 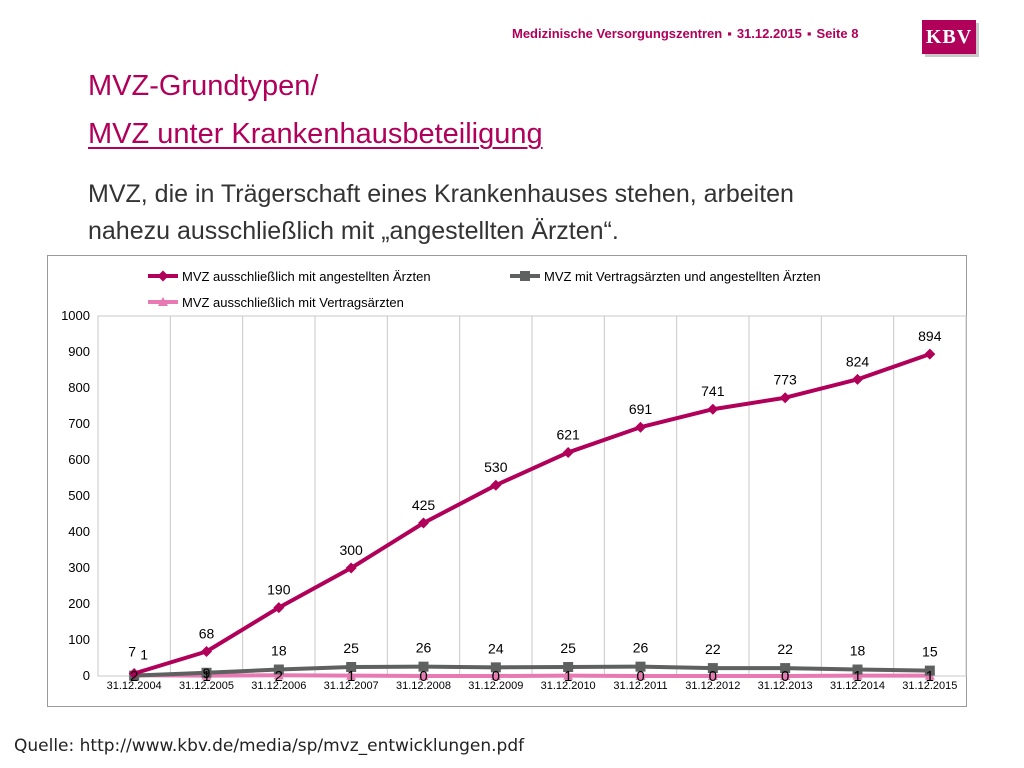 What do you see at coordinates (134, 686) in the screenshot?
I see `x-tick-label: 31.12.2004` at bounding box center [134, 686].